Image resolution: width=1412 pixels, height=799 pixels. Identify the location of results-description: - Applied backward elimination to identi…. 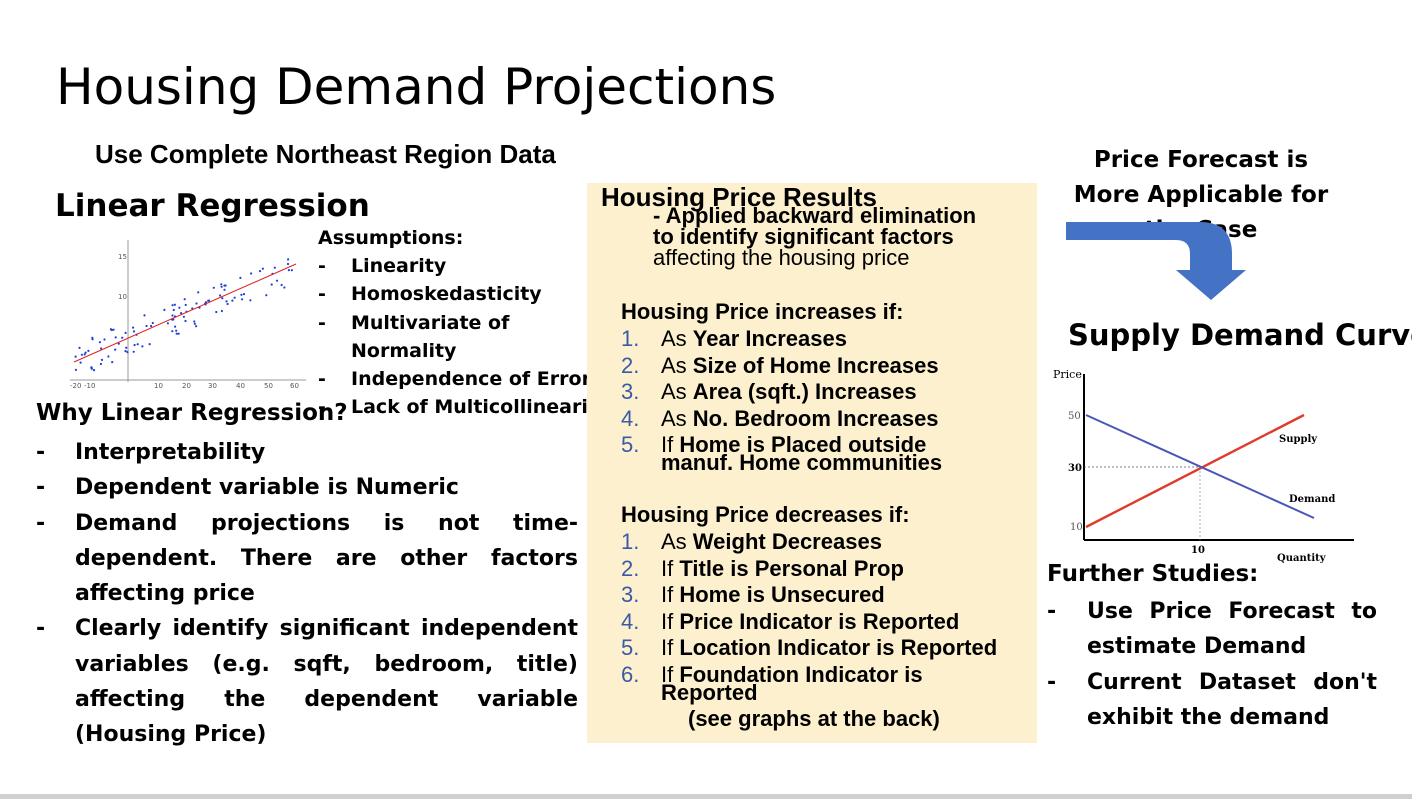
(815, 236).